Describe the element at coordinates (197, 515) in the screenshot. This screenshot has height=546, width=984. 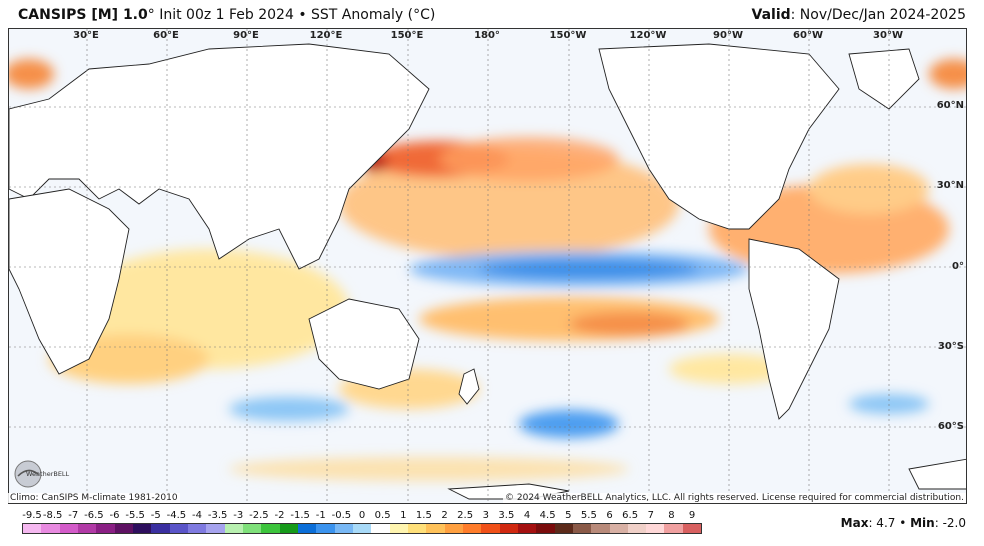
I see `colorbar-tick-label: -4` at that location.